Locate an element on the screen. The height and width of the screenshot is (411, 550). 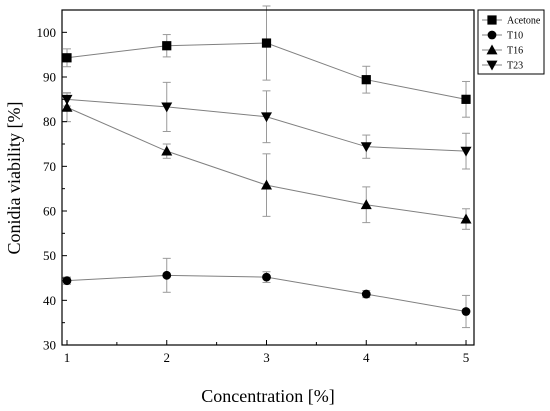
y-tick-label: 40 is located at coordinates (49, 300).